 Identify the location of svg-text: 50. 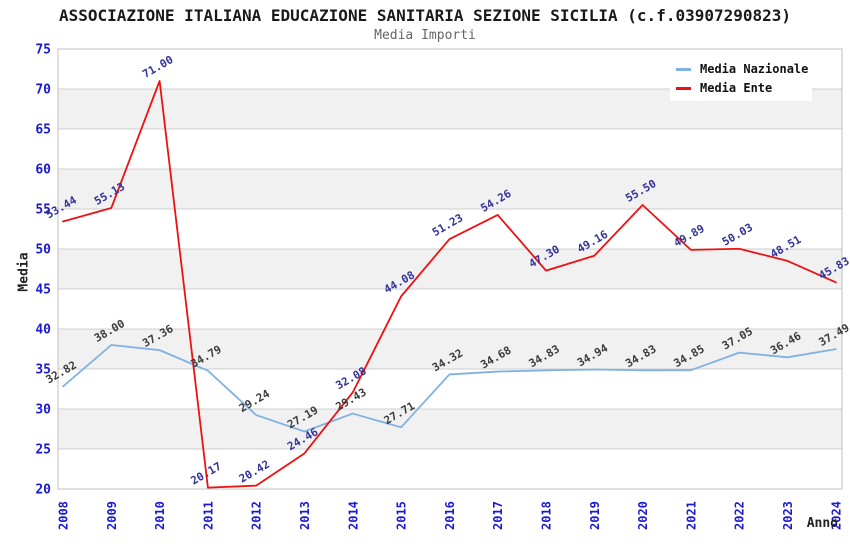
(43, 250).